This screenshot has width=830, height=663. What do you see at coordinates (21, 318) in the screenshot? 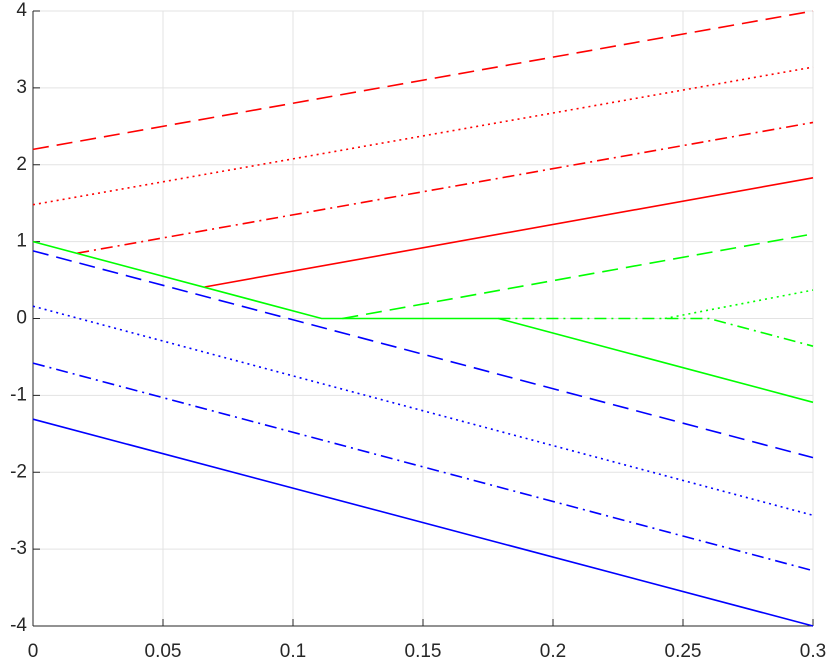
I see `y-tick-label: 0` at bounding box center [21, 318].